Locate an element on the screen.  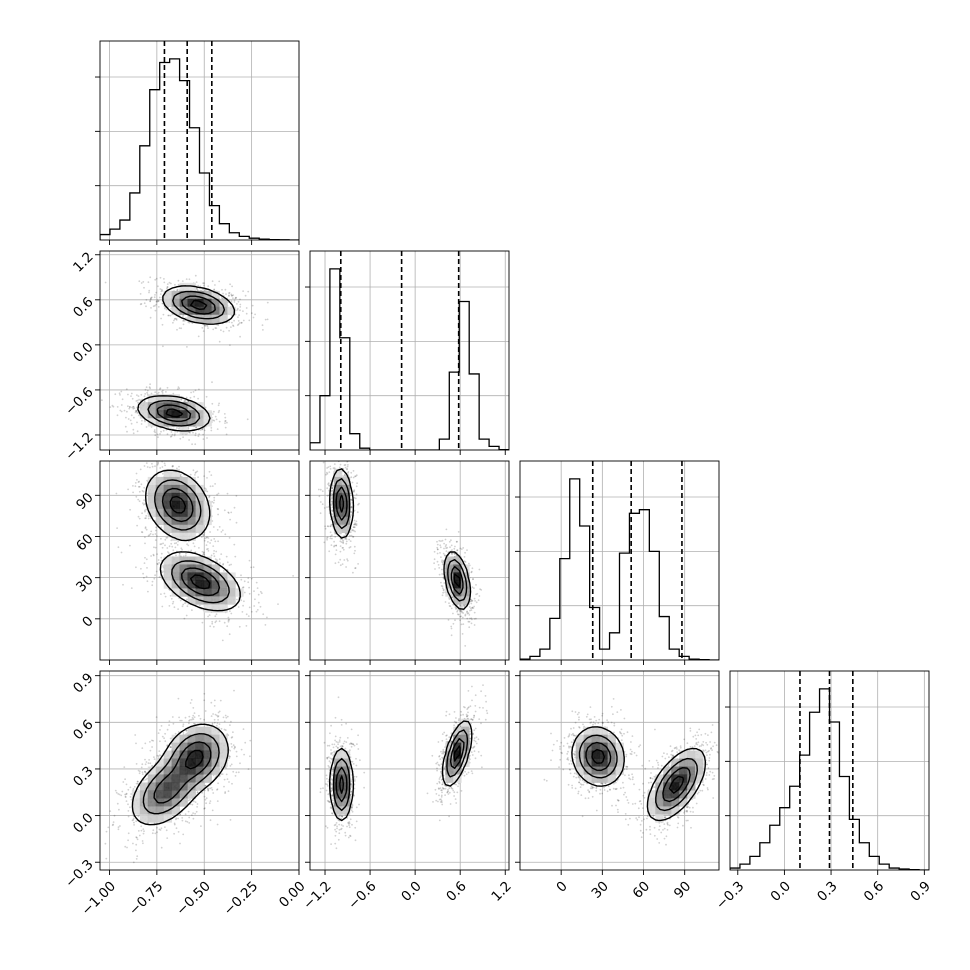
panel-frame is located at coordinates (409, 350).